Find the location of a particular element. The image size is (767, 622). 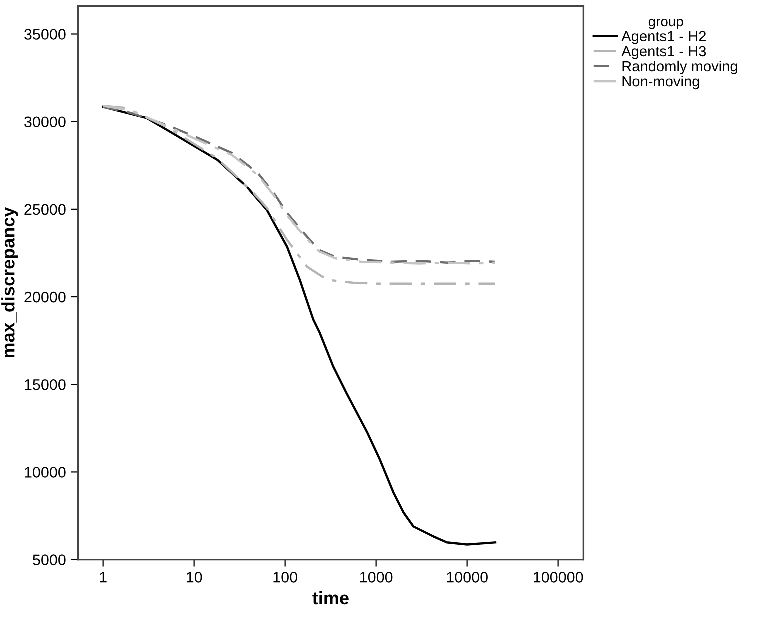

x-tick-label: 1000 is located at coordinates (376, 577).